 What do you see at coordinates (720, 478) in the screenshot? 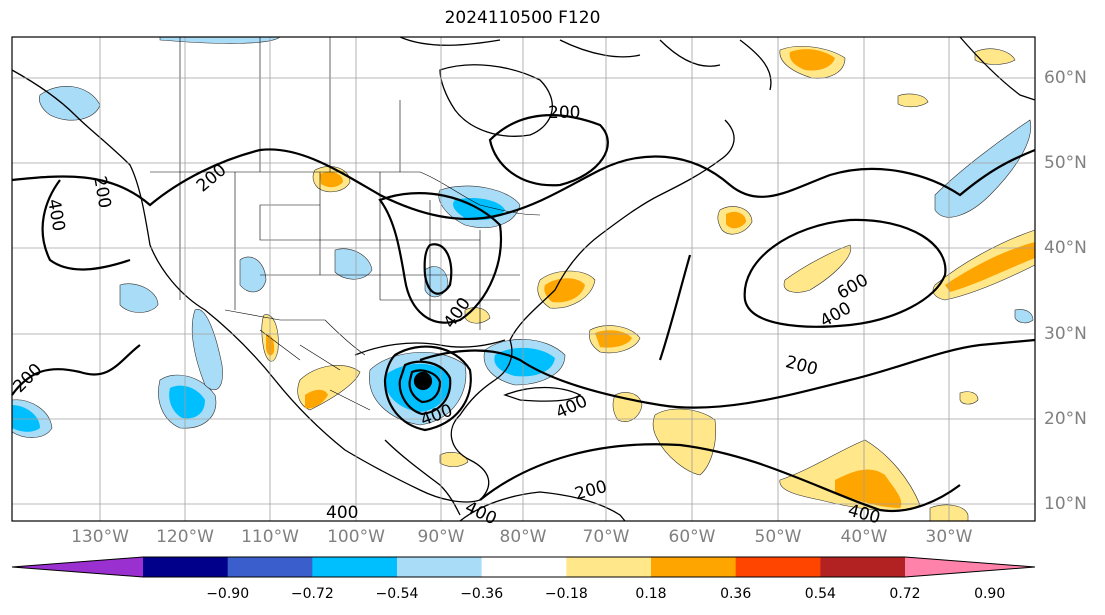
I see `contour-400-south` at bounding box center [720, 478].